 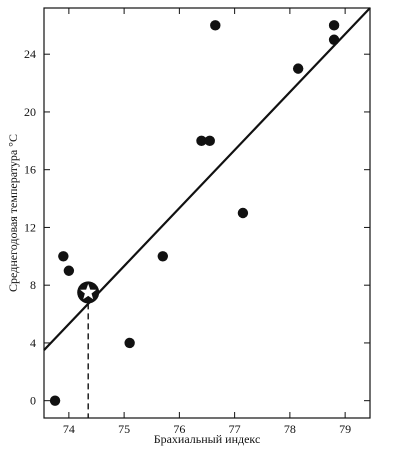 I want to click on y-tick-label: 20, so click(x=30, y=112).